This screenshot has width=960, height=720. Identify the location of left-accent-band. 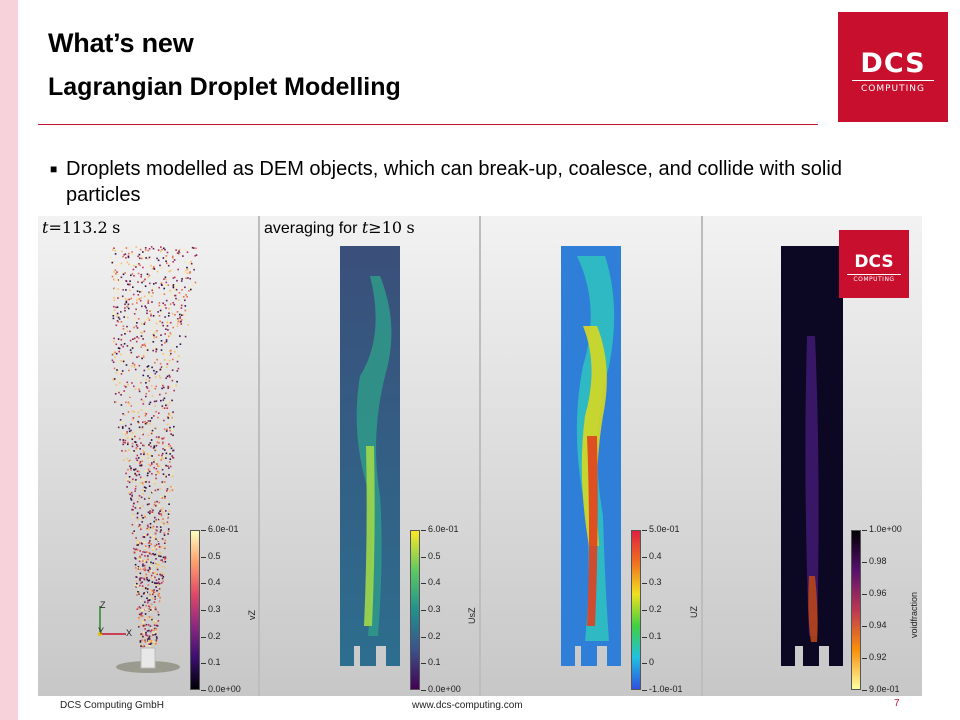
(9, 360).